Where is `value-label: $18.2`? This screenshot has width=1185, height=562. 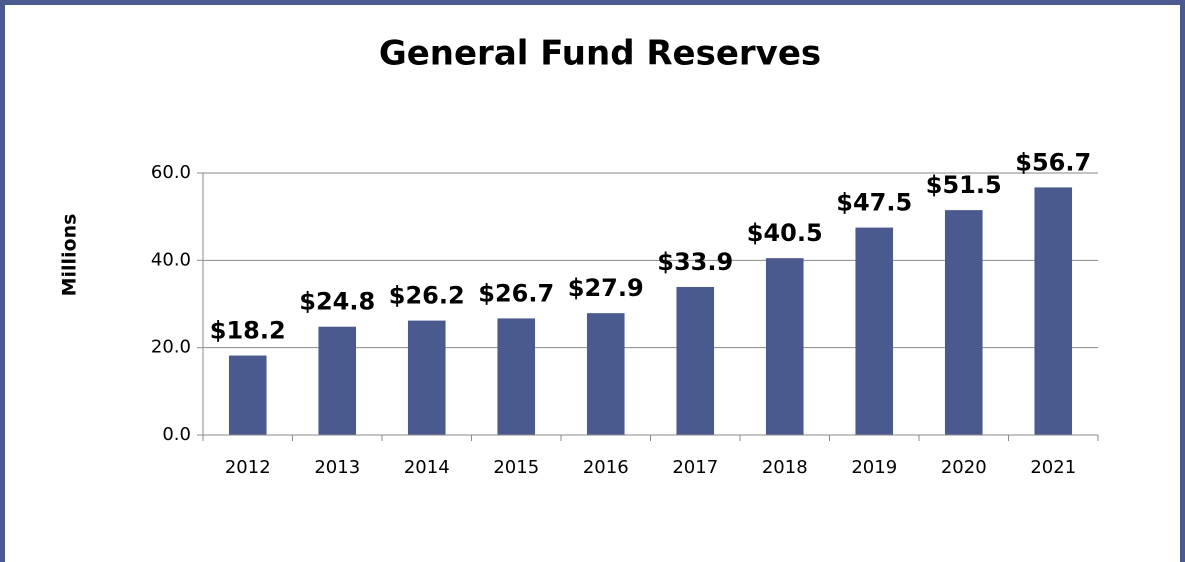 value-label: $18.2 is located at coordinates (248, 331).